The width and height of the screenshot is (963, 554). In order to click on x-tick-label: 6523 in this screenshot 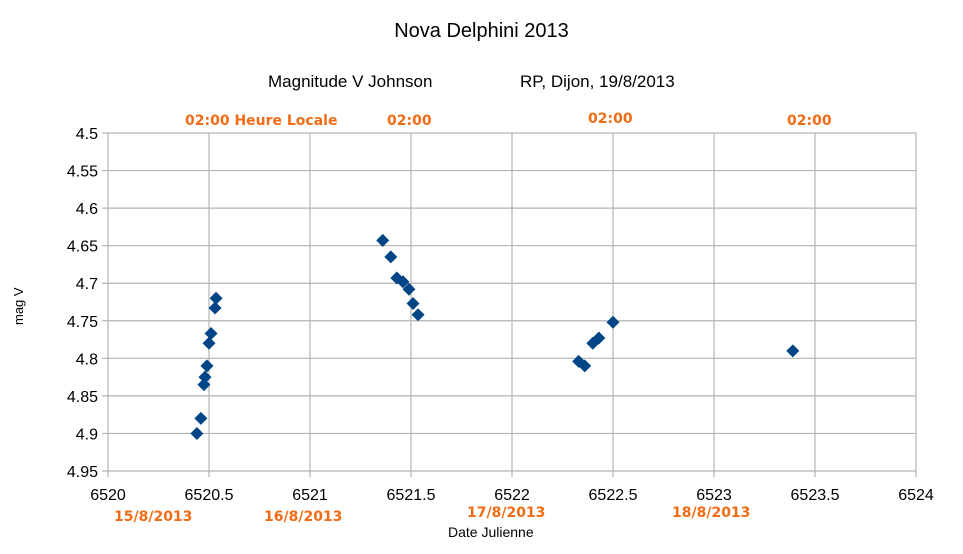, I will do `click(714, 495)`.